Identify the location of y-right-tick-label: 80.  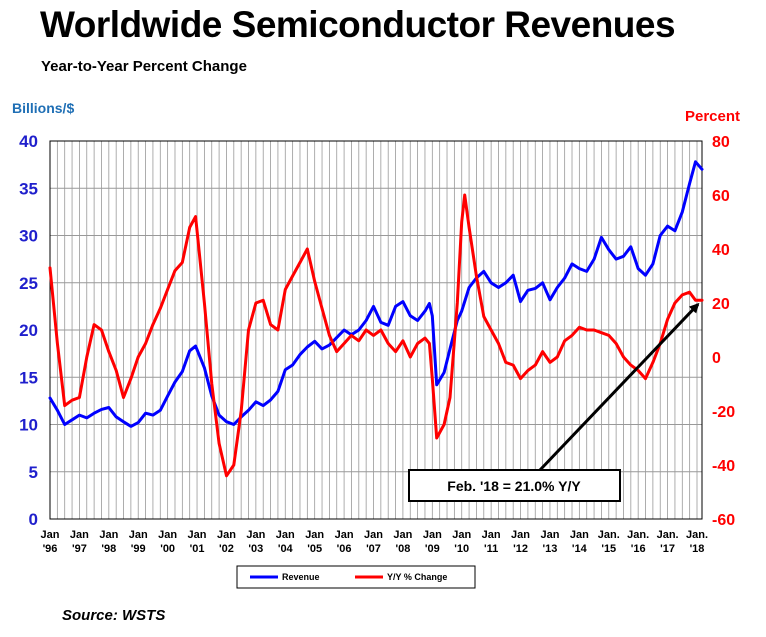
(721, 142).